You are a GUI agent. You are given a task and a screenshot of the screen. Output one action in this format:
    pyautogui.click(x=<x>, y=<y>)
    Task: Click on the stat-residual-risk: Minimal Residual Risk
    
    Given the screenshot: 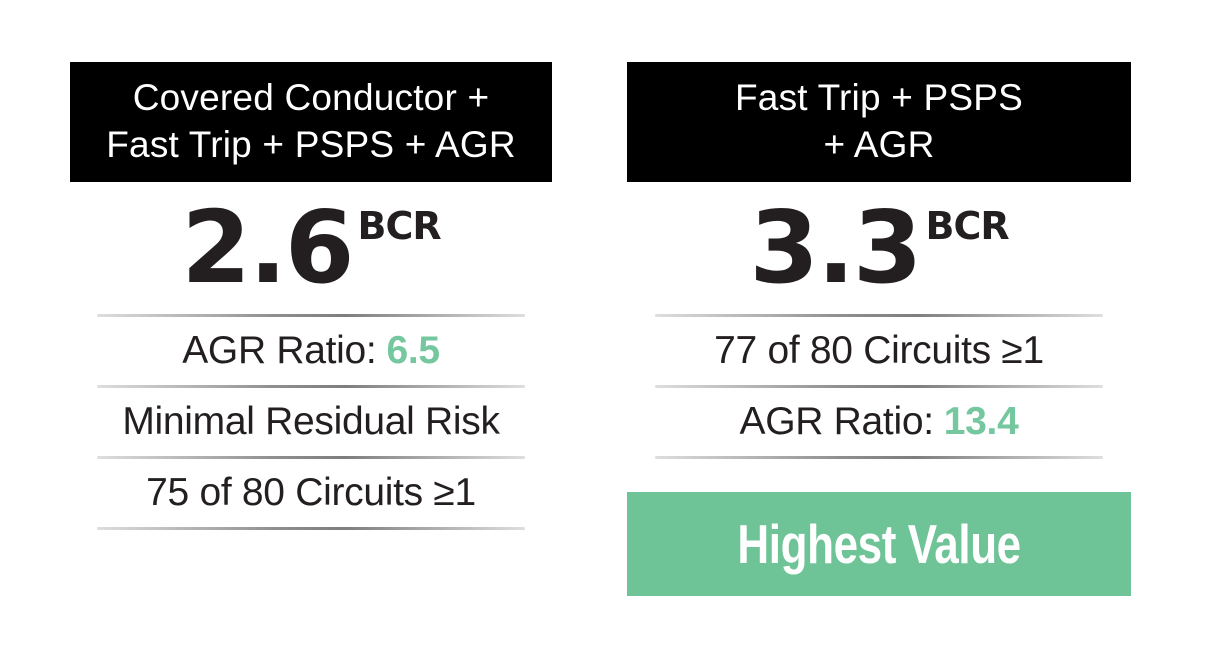 What is the action you would take?
    pyautogui.click(x=311, y=421)
    